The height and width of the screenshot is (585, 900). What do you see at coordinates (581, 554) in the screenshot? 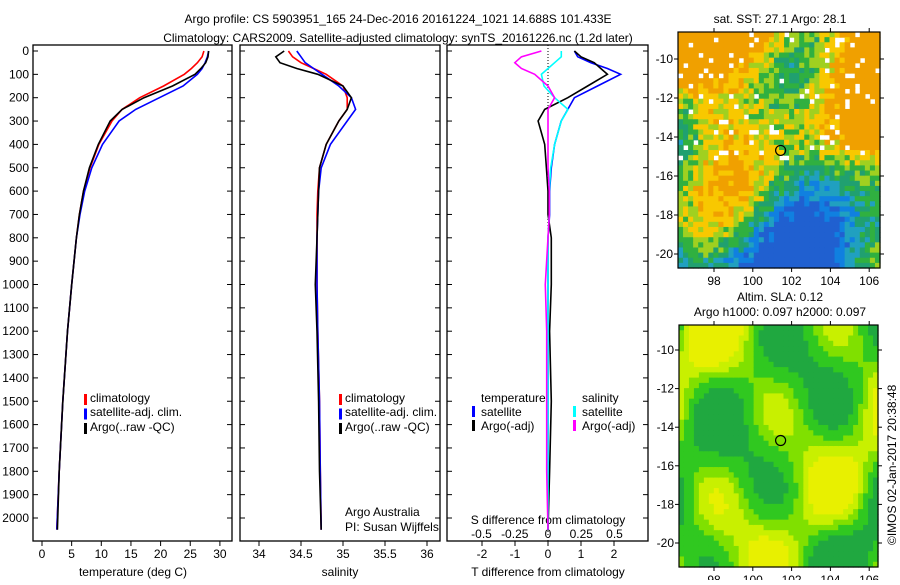
I see `x-tick-label: 1` at bounding box center [581, 554].